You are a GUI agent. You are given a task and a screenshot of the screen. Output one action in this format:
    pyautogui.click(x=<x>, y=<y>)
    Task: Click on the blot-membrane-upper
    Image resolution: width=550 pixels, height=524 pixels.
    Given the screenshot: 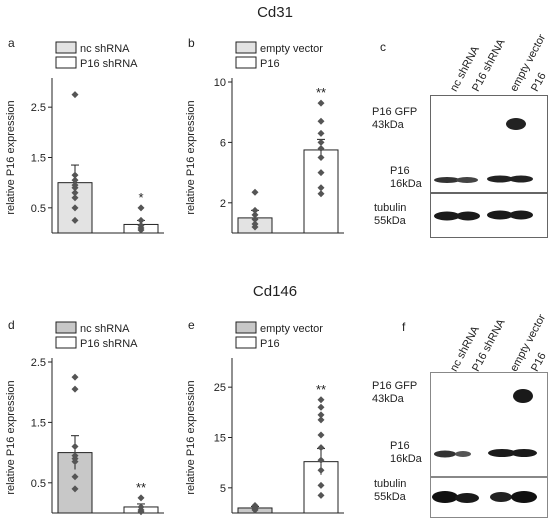 What is the action you would take?
    pyautogui.click(x=489, y=424)
    